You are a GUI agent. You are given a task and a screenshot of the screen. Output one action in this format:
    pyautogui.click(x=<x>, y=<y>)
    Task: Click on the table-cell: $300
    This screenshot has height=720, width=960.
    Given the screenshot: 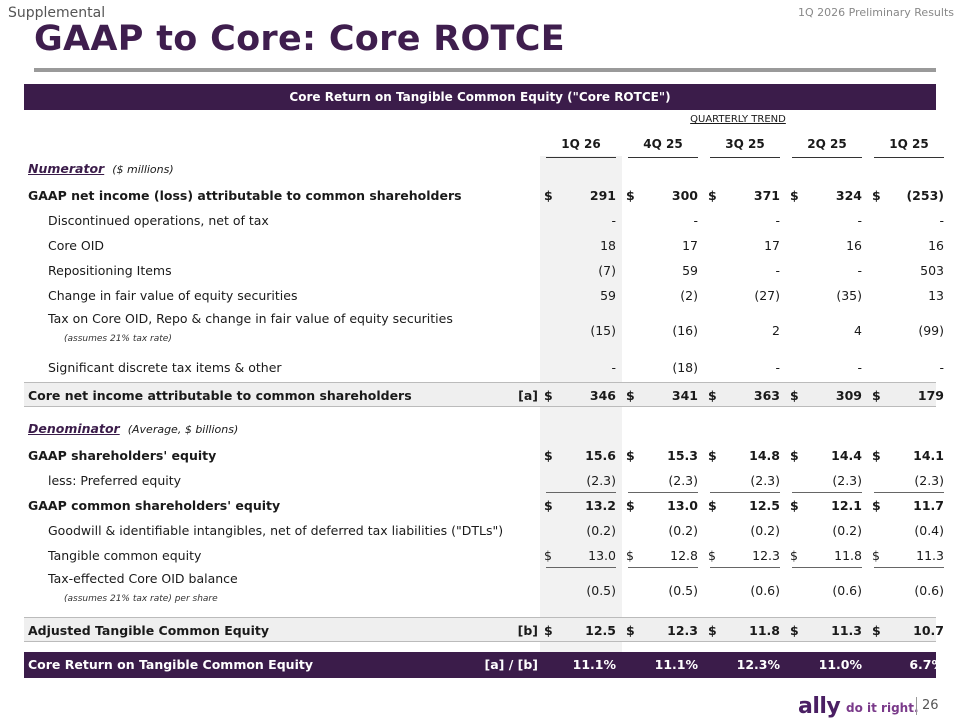 What is the action you would take?
    pyautogui.click(x=662, y=195)
    